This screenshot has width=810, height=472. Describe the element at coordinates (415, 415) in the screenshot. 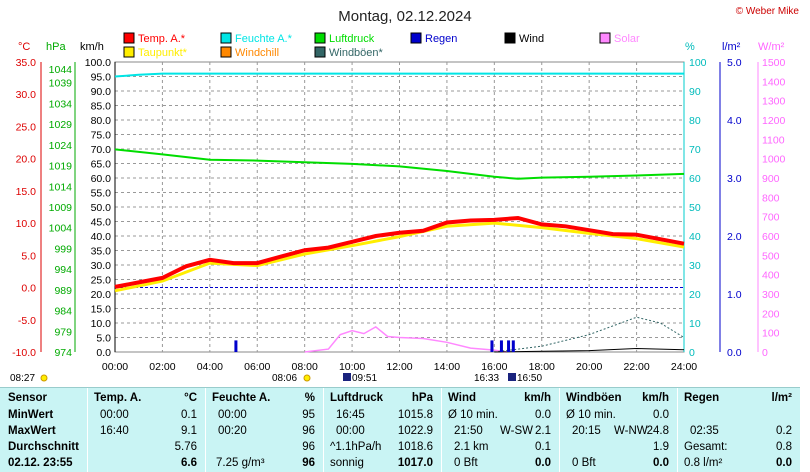

I see `luft-min: 1015.8` at that location.